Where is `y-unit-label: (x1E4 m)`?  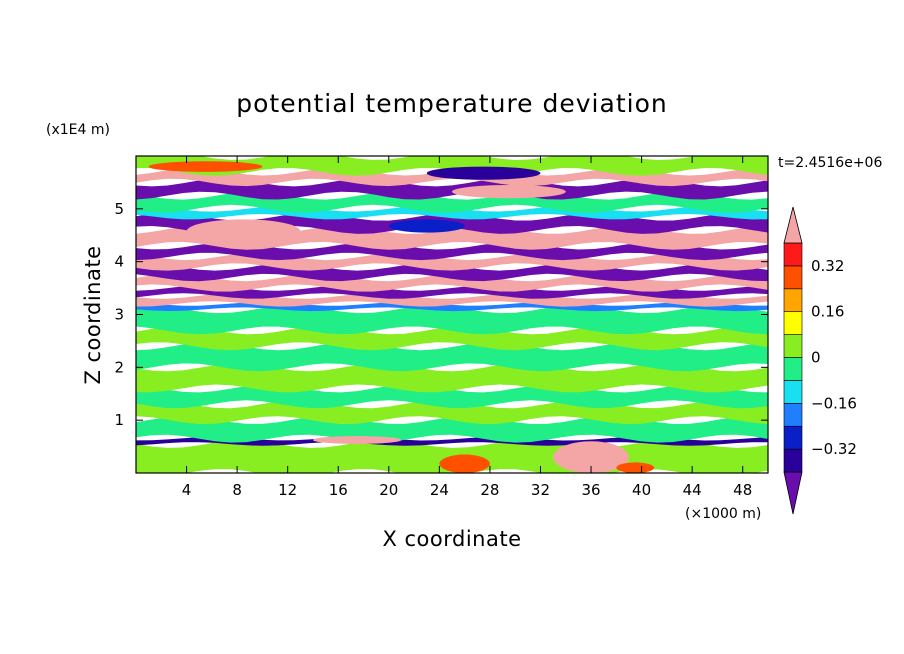 y-unit-label: (x1E4 m) is located at coordinates (78, 130).